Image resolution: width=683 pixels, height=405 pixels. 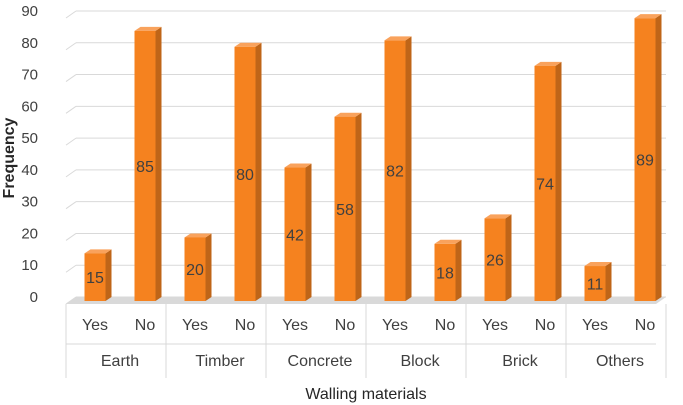 I want to click on data-label: 89, so click(x=645, y=161).